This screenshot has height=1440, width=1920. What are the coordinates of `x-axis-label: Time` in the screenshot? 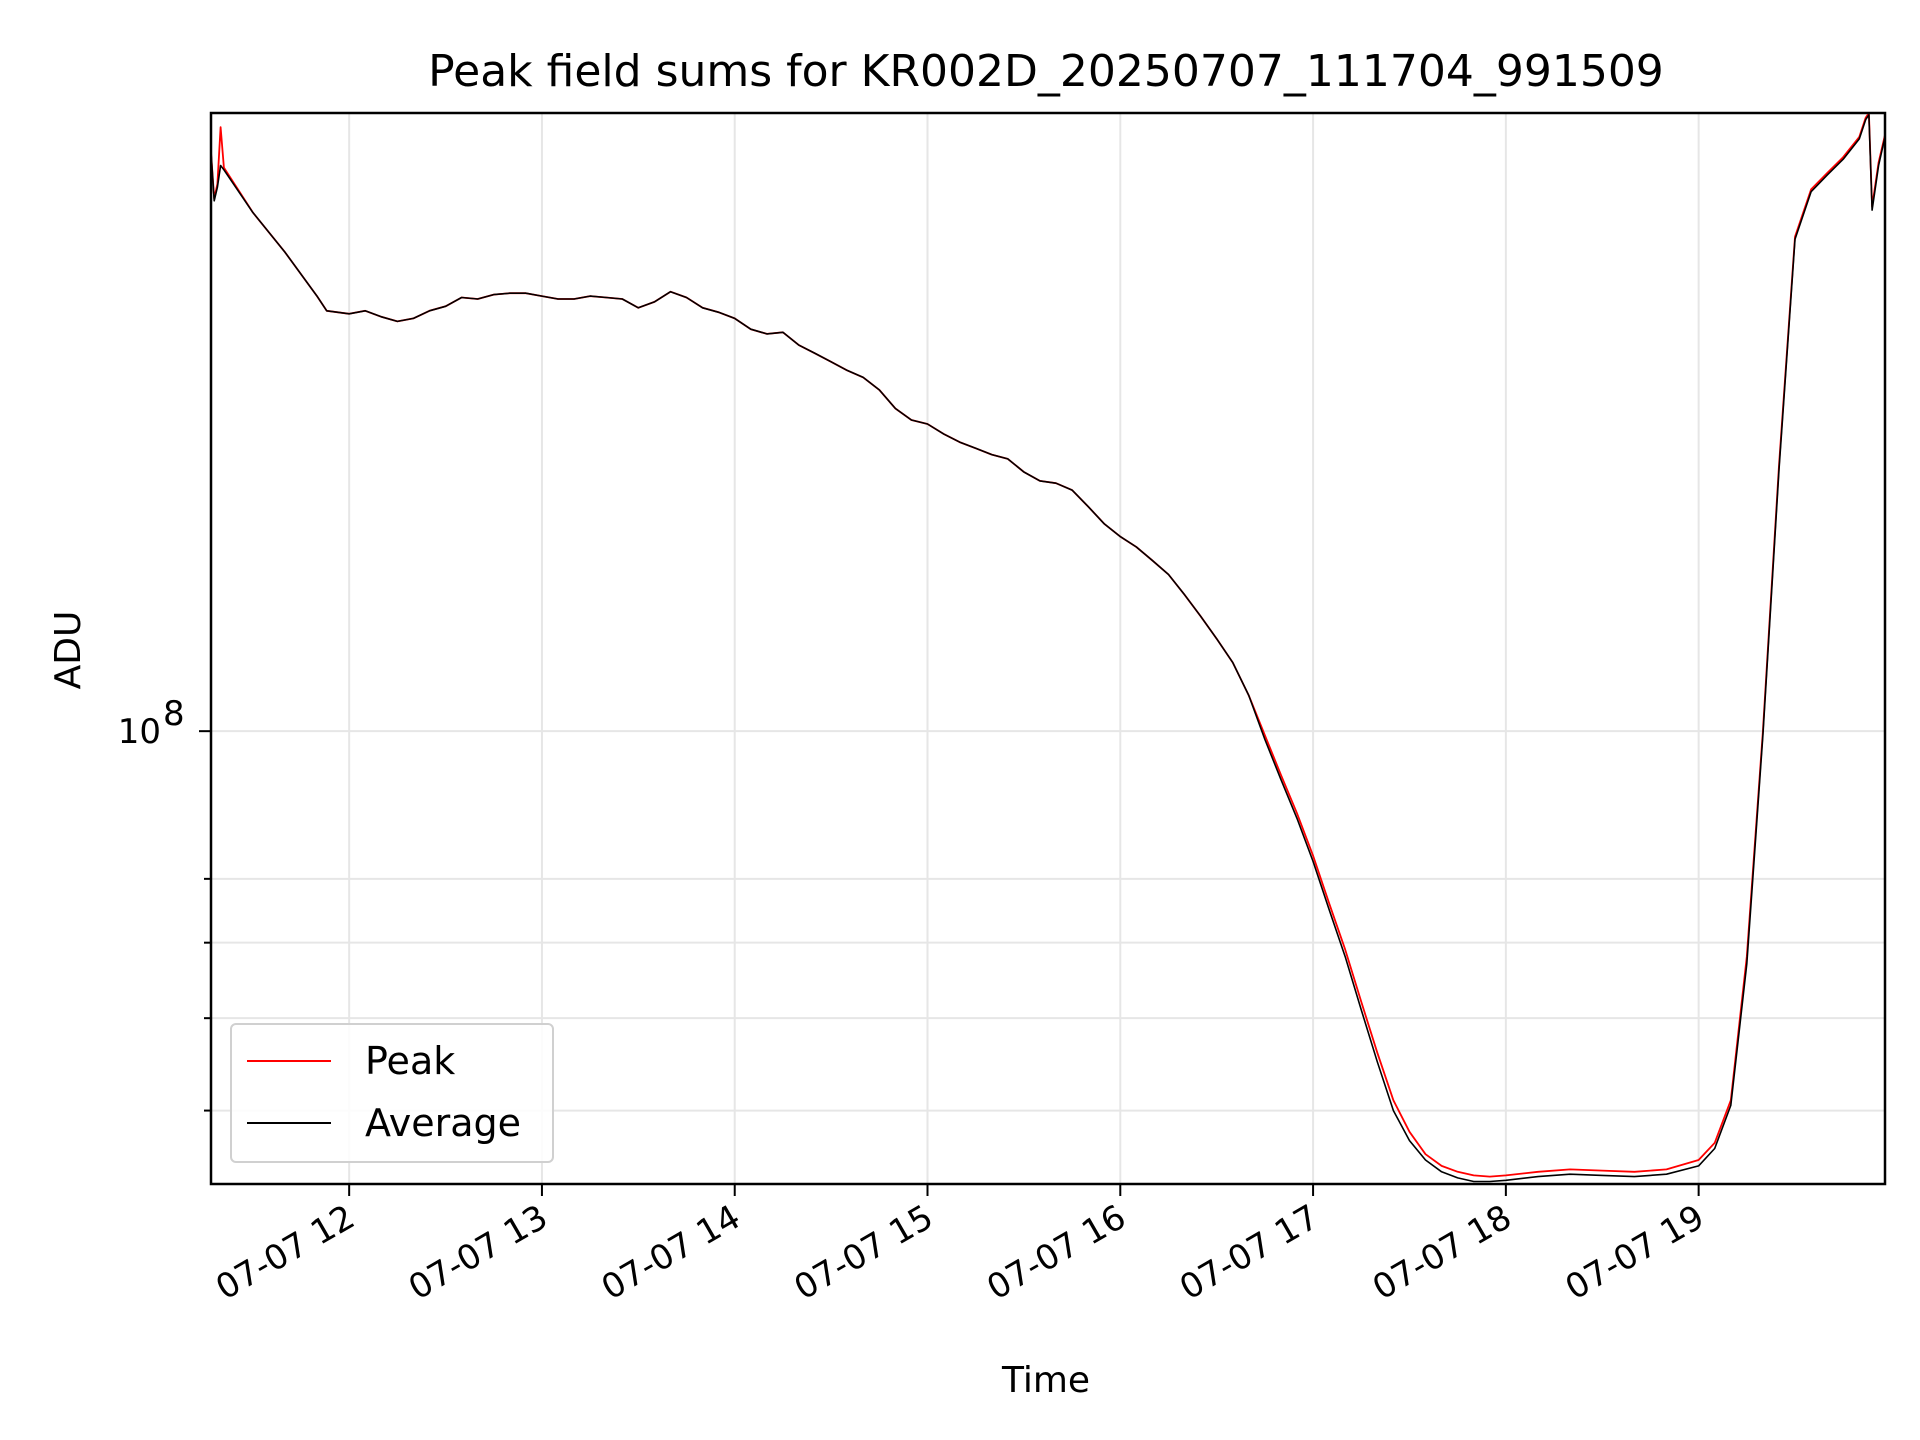 It's located at (1045, 1380).